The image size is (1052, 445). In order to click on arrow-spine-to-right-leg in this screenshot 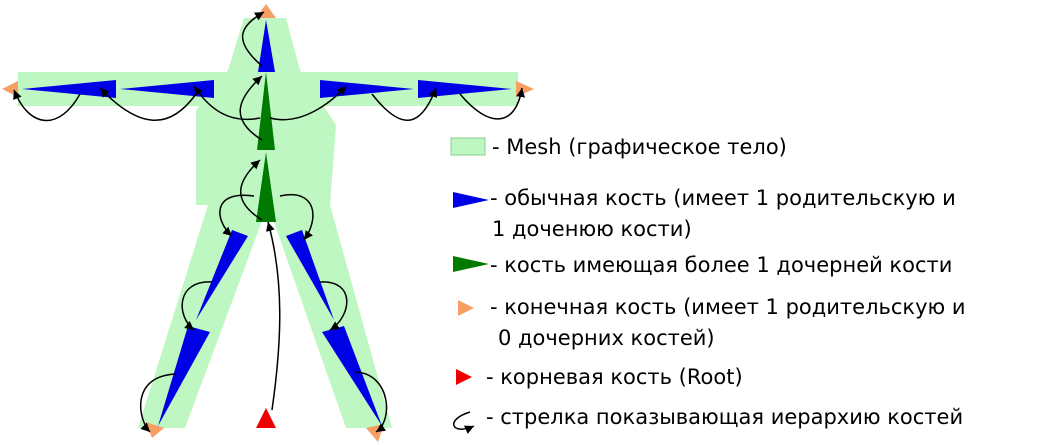, I will do `click(296, 217)`.